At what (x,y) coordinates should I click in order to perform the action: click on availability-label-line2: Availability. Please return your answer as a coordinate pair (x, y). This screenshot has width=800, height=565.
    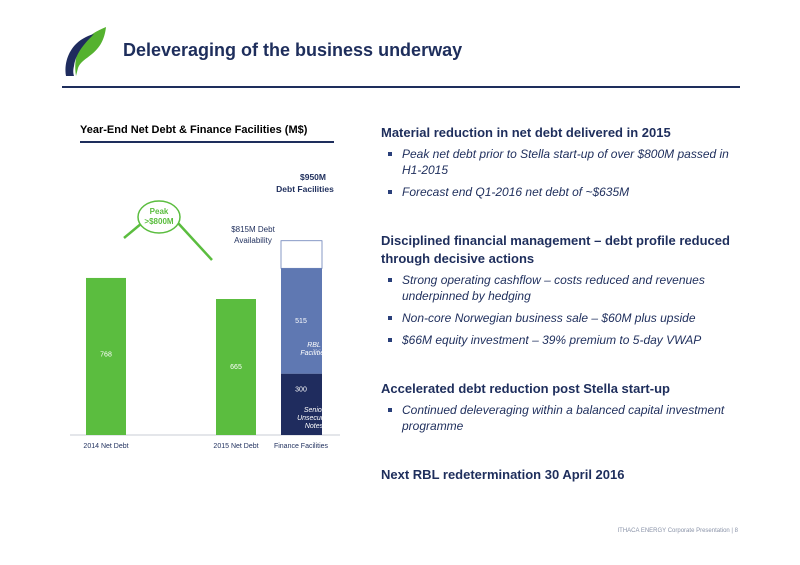
    Looking at the image, I should click on (253, 240).